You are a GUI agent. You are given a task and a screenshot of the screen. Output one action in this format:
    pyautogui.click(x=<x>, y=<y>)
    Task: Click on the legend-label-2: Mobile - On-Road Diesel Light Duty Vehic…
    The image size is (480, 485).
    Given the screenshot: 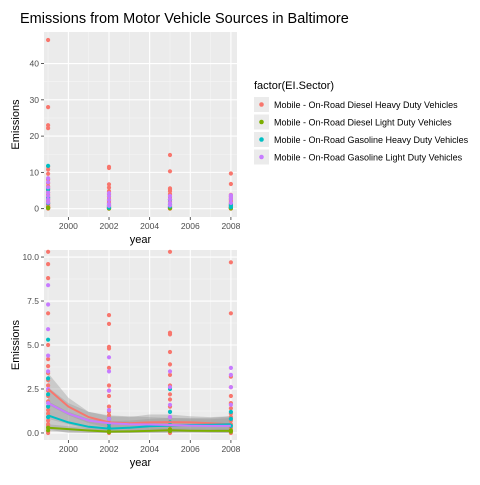 What is the action you would take?
    pyautogui.click(x=363, y=123)
    